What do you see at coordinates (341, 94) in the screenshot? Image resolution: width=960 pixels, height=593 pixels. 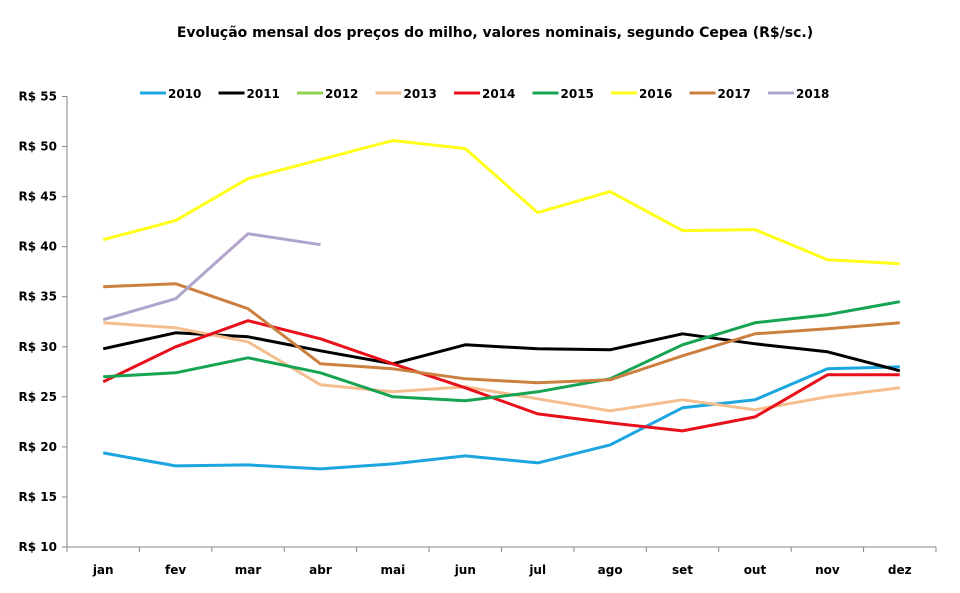 I see `legend-label: 2012` at bounding box center [341, 94].